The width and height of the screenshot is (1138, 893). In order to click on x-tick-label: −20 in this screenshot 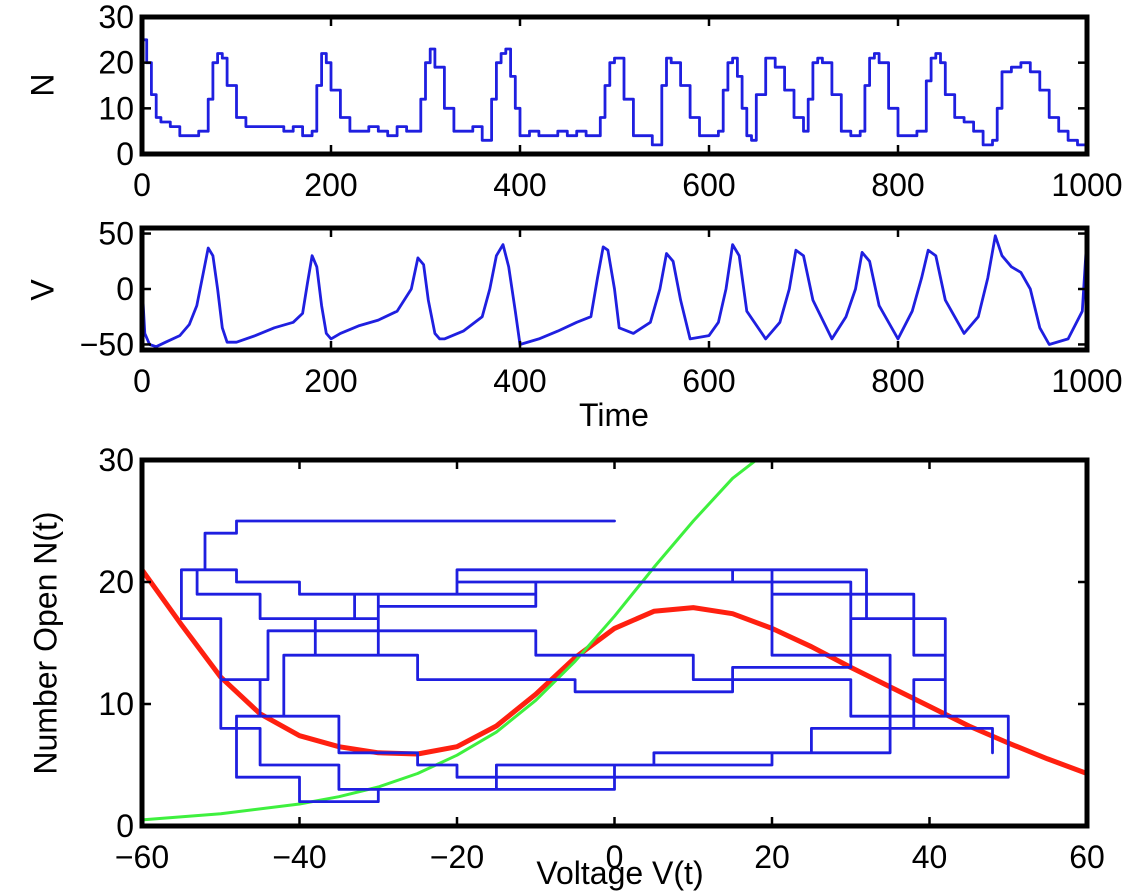, I will do `click(457, 857)`.